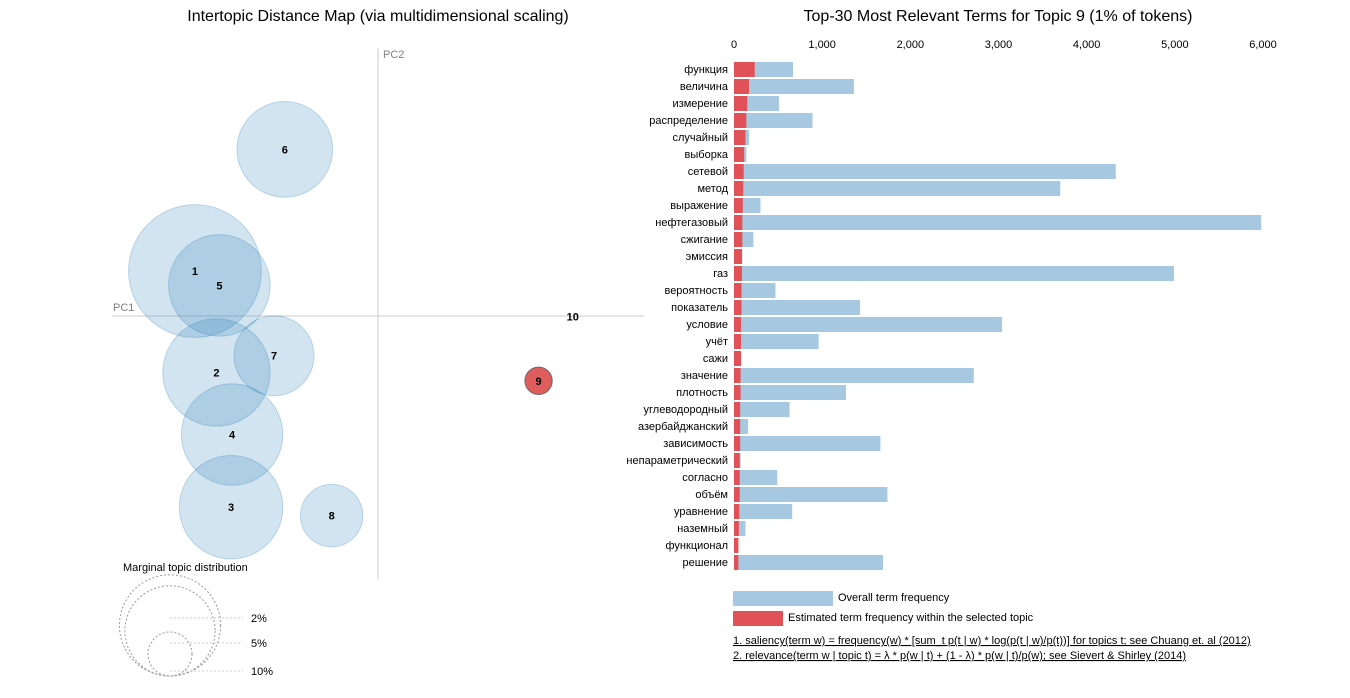  I want to click on term-label: условие, so click(707, 325).